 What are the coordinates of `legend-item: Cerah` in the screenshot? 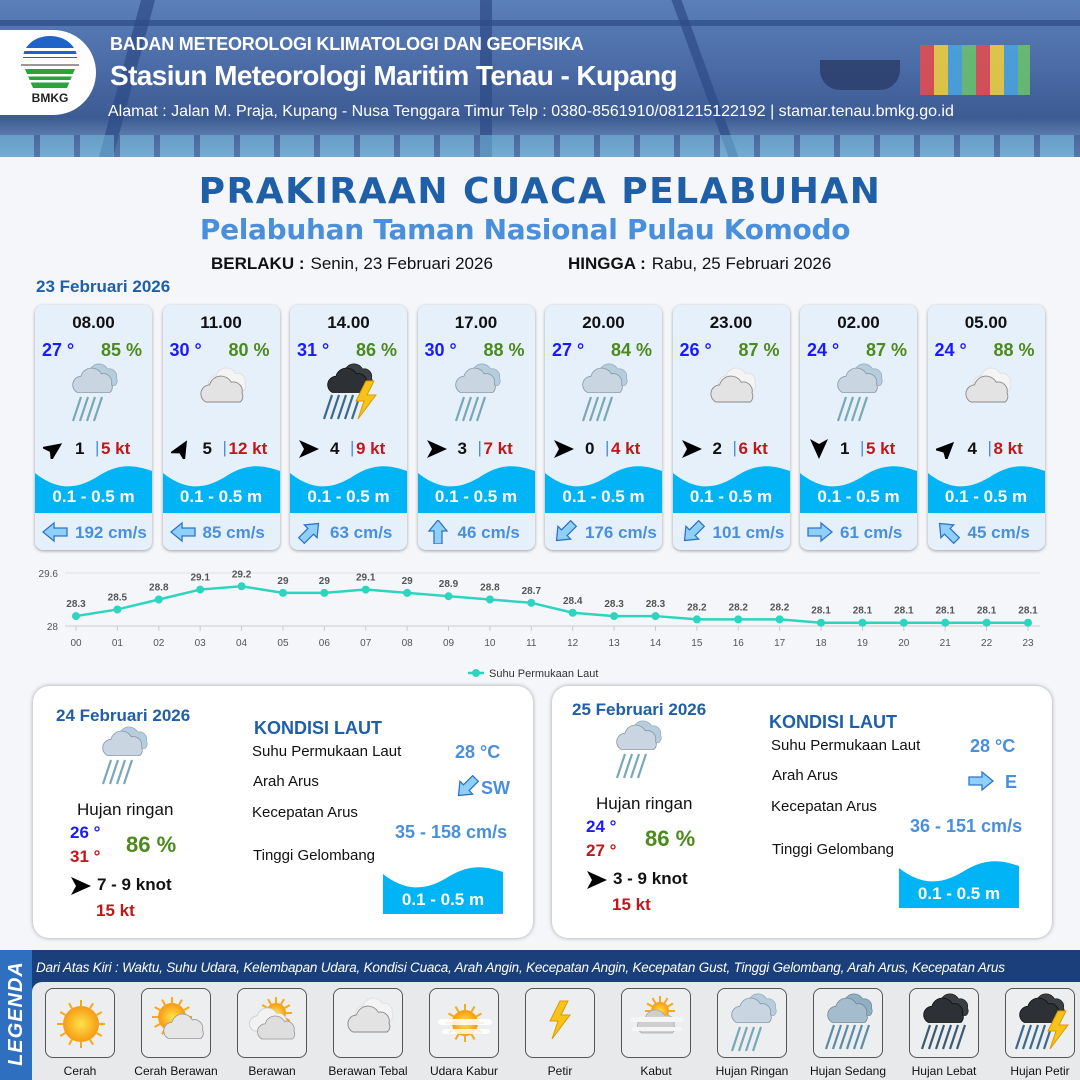 It's located at (80, 1033).